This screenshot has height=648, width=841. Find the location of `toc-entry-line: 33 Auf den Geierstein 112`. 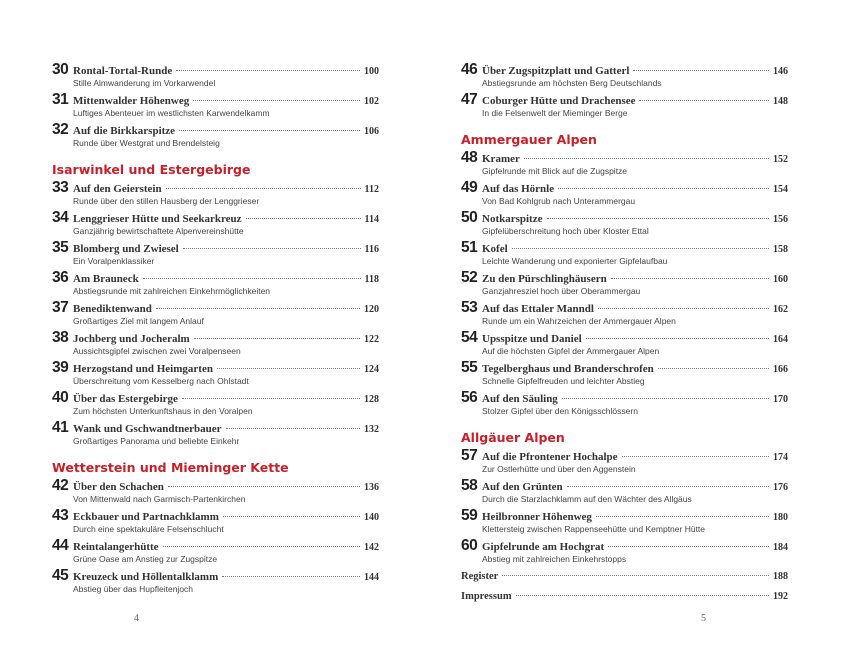

toc-entry-line: 33 Auf den Geierstein 112 is located at coordinates (215, 187).